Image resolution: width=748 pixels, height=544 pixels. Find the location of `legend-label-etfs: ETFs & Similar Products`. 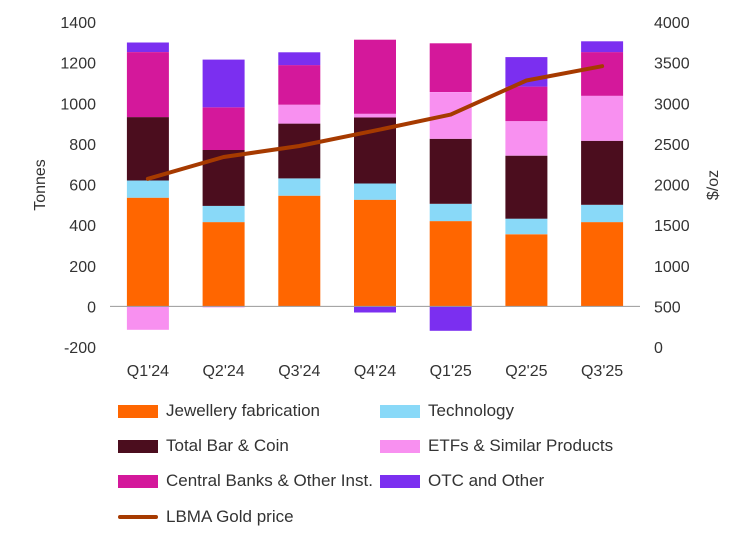

legend-label-etfs: ETFs & Similar Products is located at coordinates (521, 445).